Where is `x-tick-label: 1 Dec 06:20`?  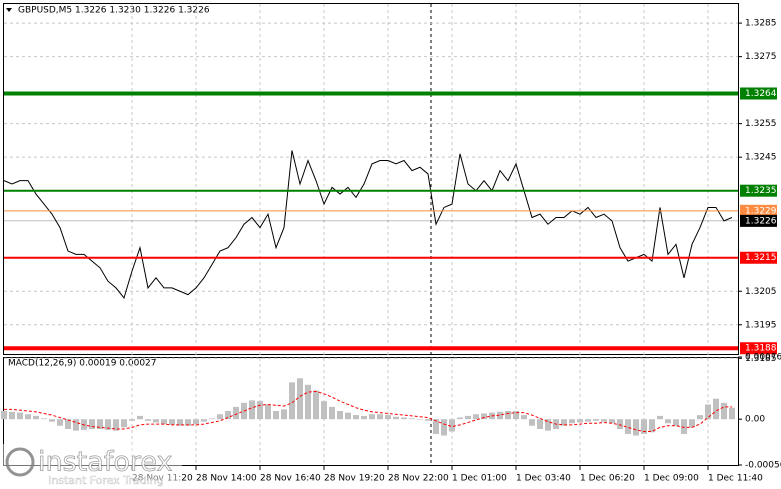
x-tick-label: 1 Dec 06:20 is located at coordinates (607, 479).